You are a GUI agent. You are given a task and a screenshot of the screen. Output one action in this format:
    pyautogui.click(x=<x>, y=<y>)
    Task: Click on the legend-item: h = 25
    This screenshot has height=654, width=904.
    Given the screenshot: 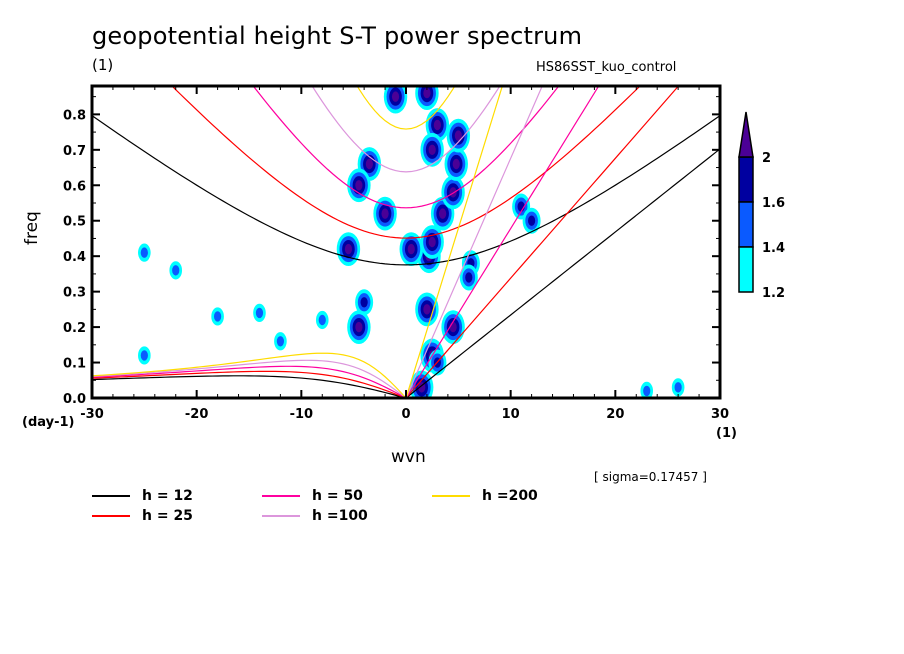 What is the action you would take?
    pyautogui.click(x=142, y=516)
    